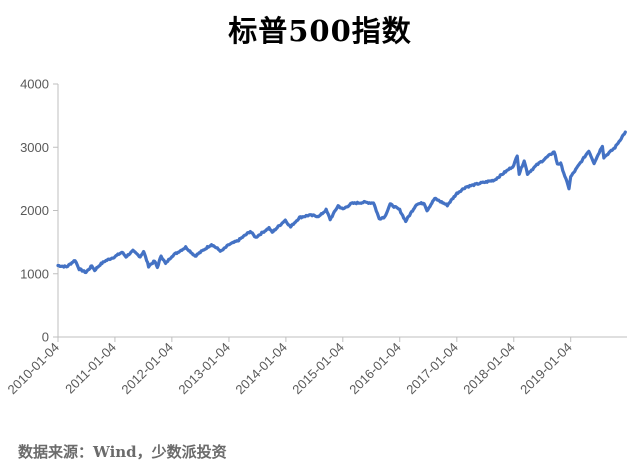 The height and width of the screenshot is (470, 640). I want to click on x-tick-label: 2015-01-04, so click(318, 369).